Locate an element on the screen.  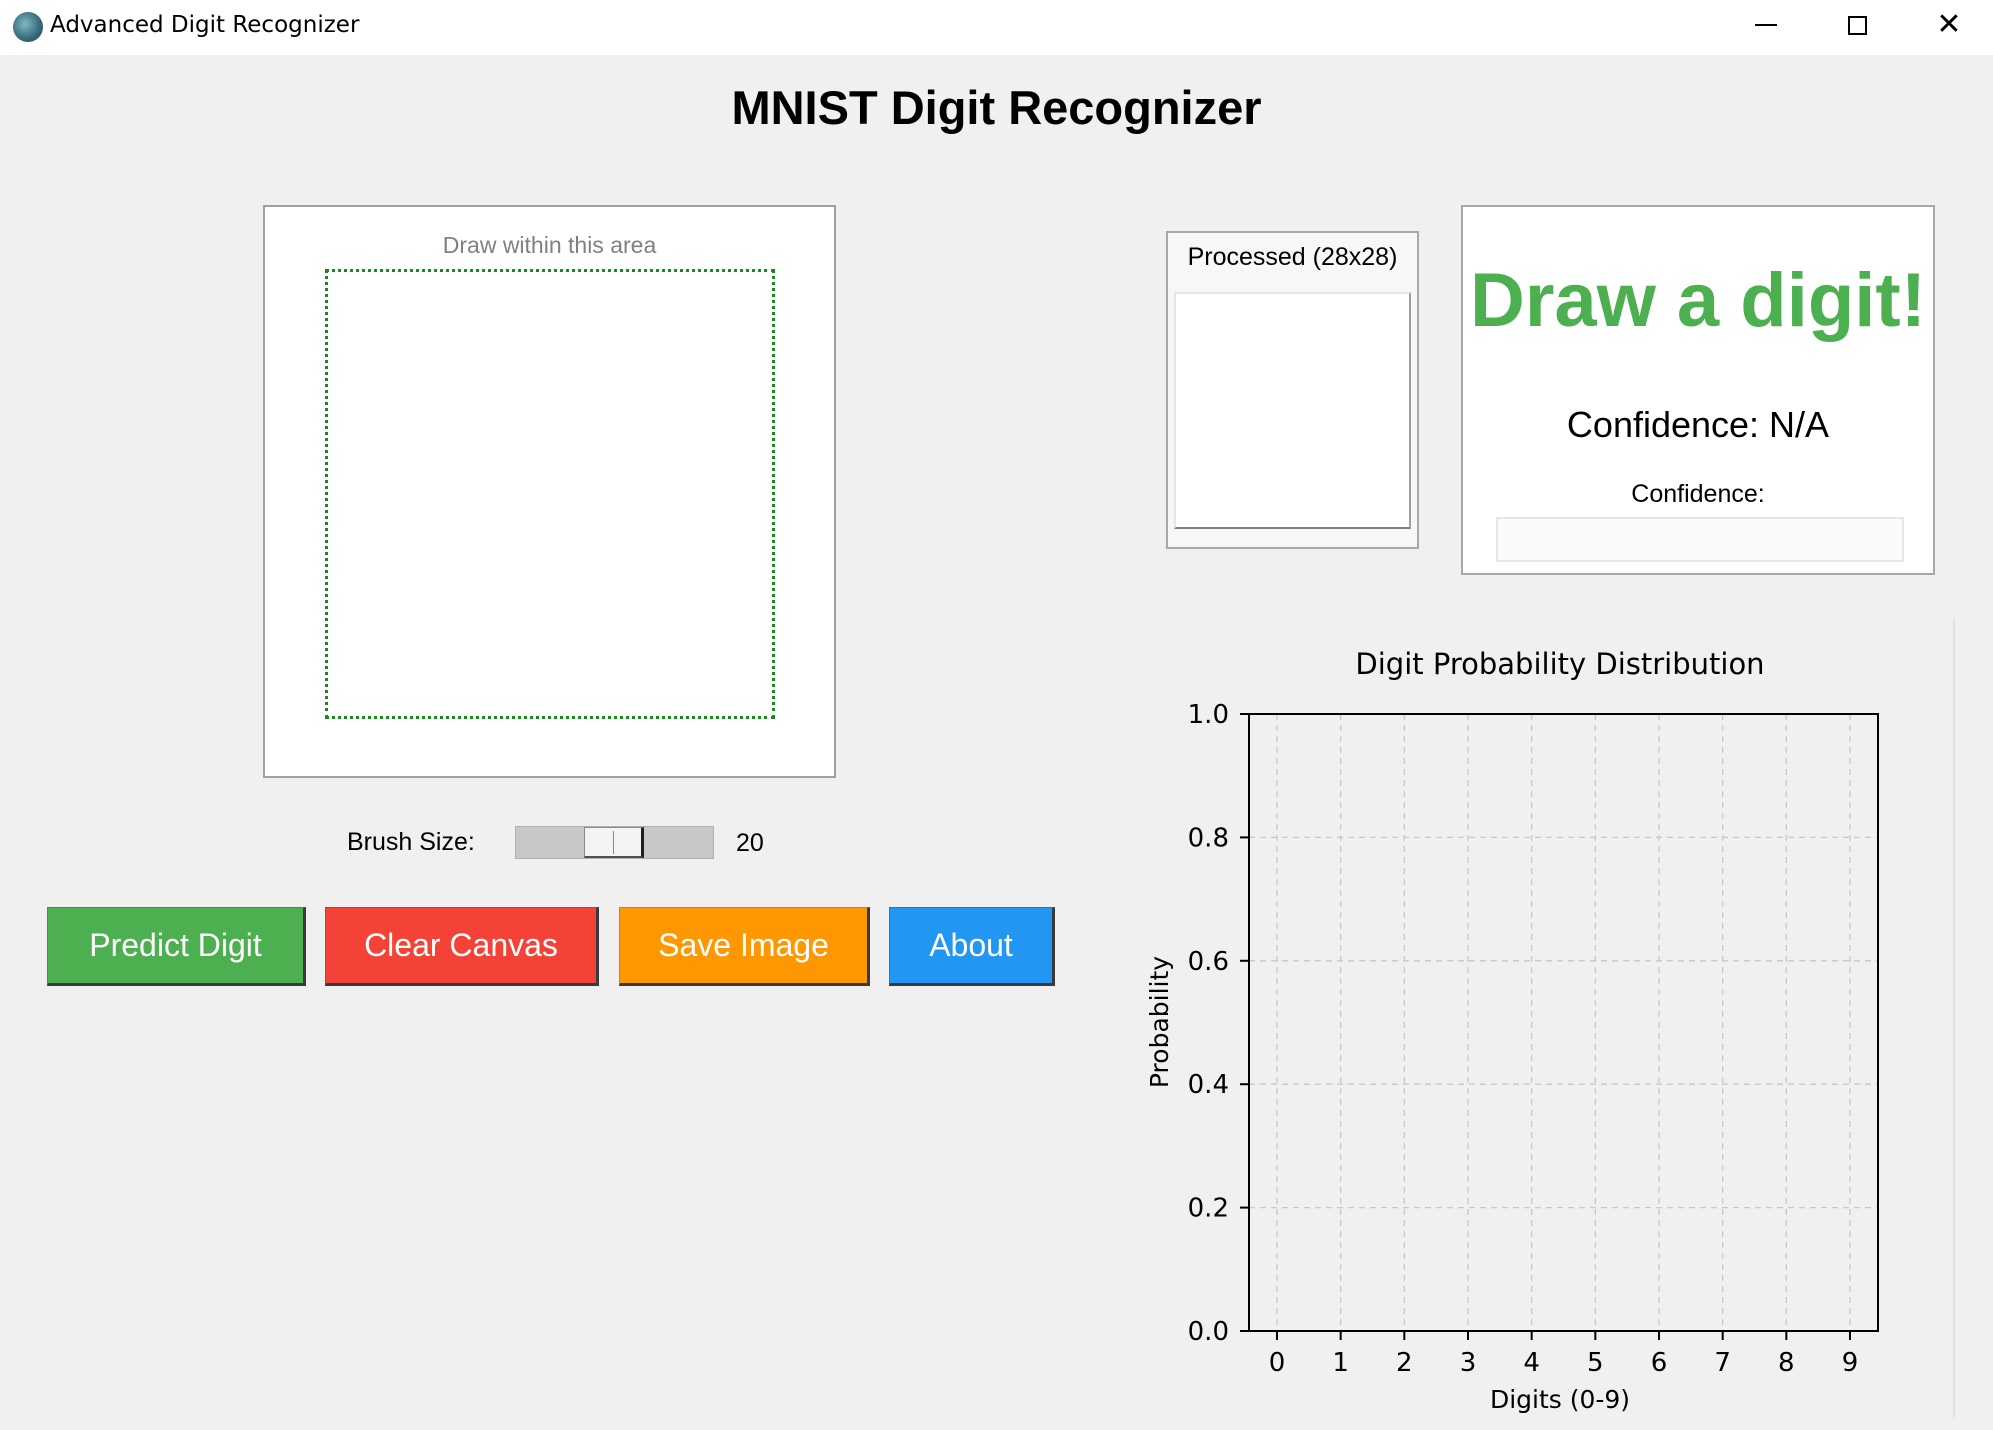
processed-preview-panel: Processed (28x28) is located at coordinates (1292, 390).